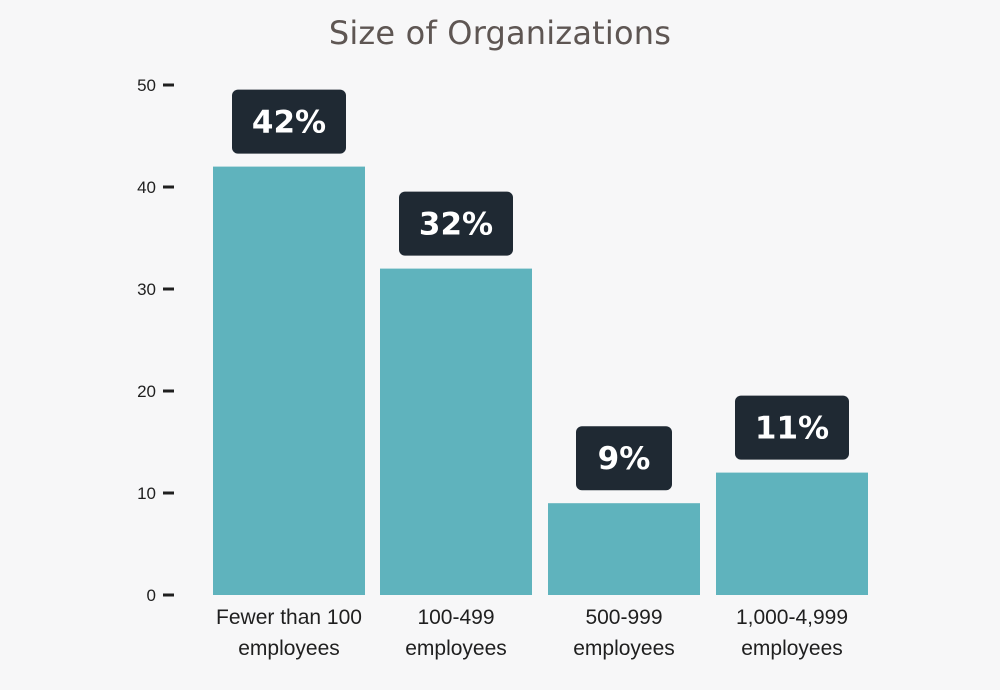 The image size is (1000, 690). What do you see at coordinates (146, 289) in the screenshot?
I see `y-tick-label: 30` at bounding box center [146, 289].